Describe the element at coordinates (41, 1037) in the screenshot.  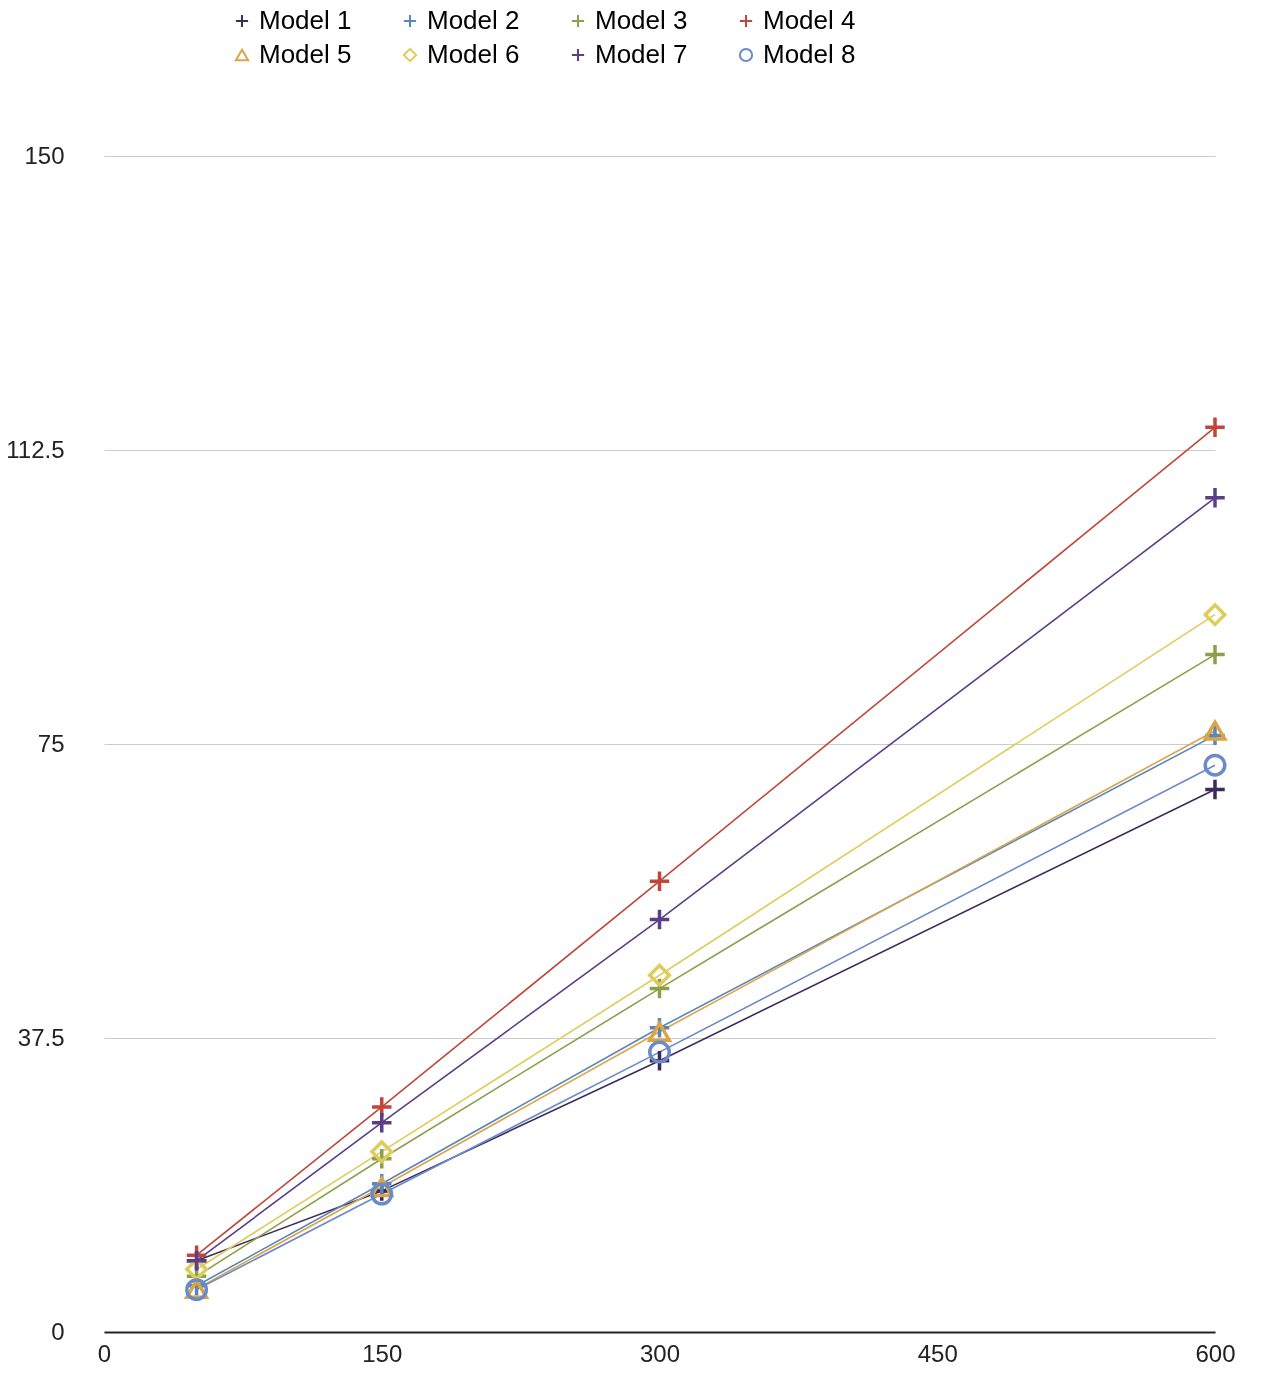
I see `y-tick-label: 37.5` at that location.